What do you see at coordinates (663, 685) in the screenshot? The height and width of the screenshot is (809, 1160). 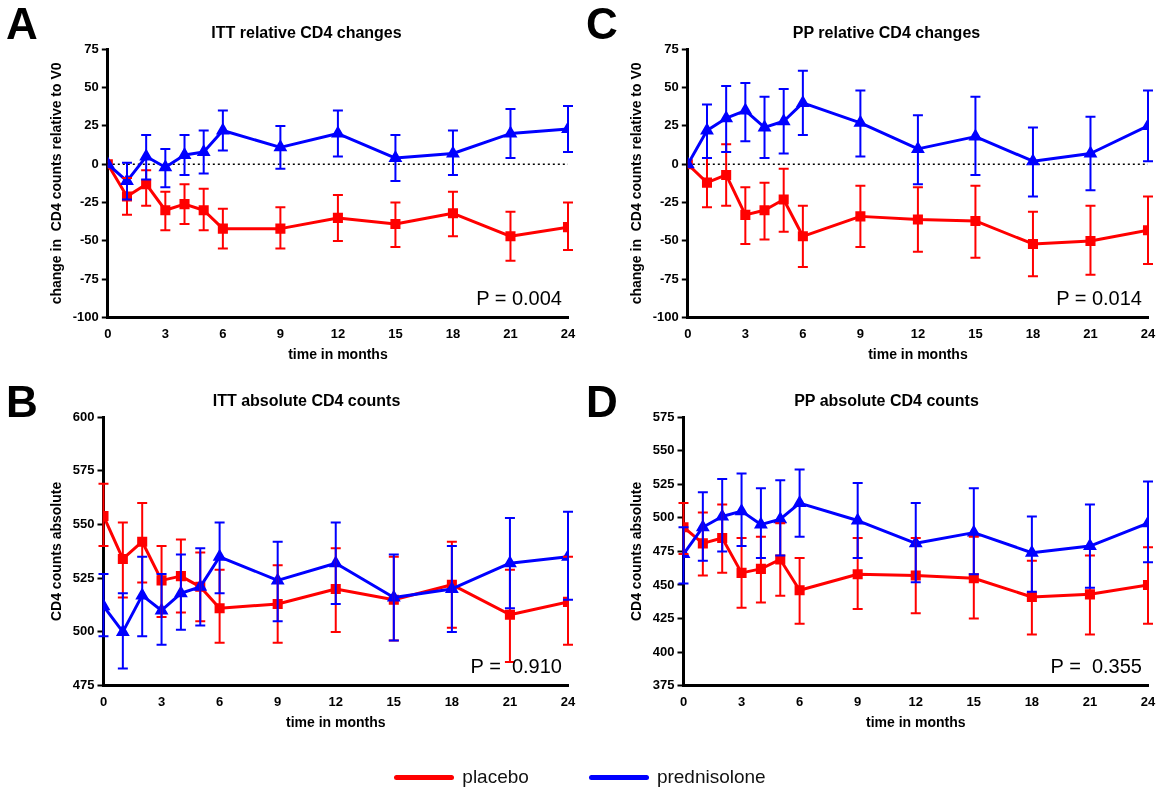 I see `y-tick-label: 375` at bounding box center [663, 685].